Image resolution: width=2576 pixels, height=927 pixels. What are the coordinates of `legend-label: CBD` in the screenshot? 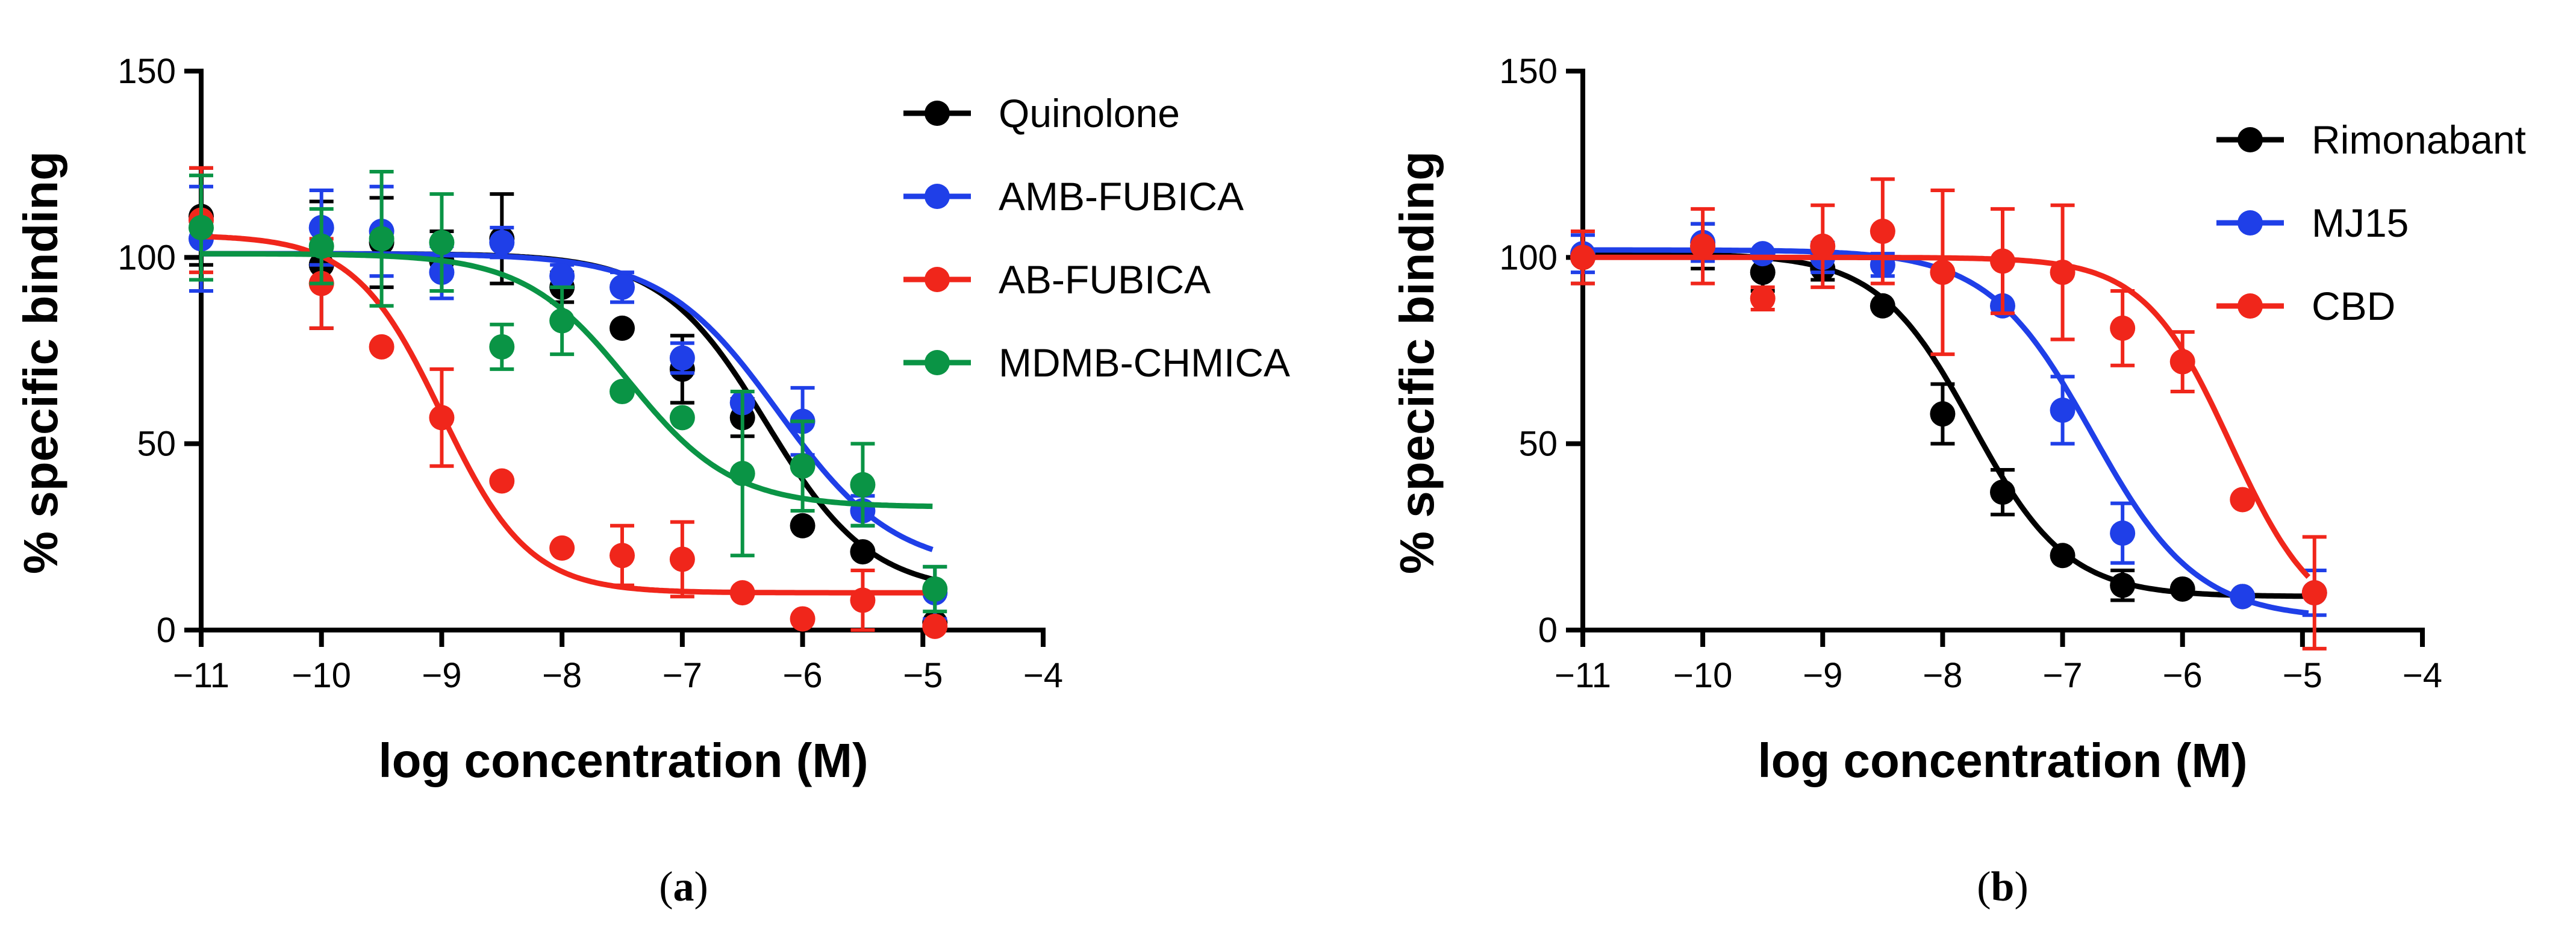 It's located at (2353, 306).